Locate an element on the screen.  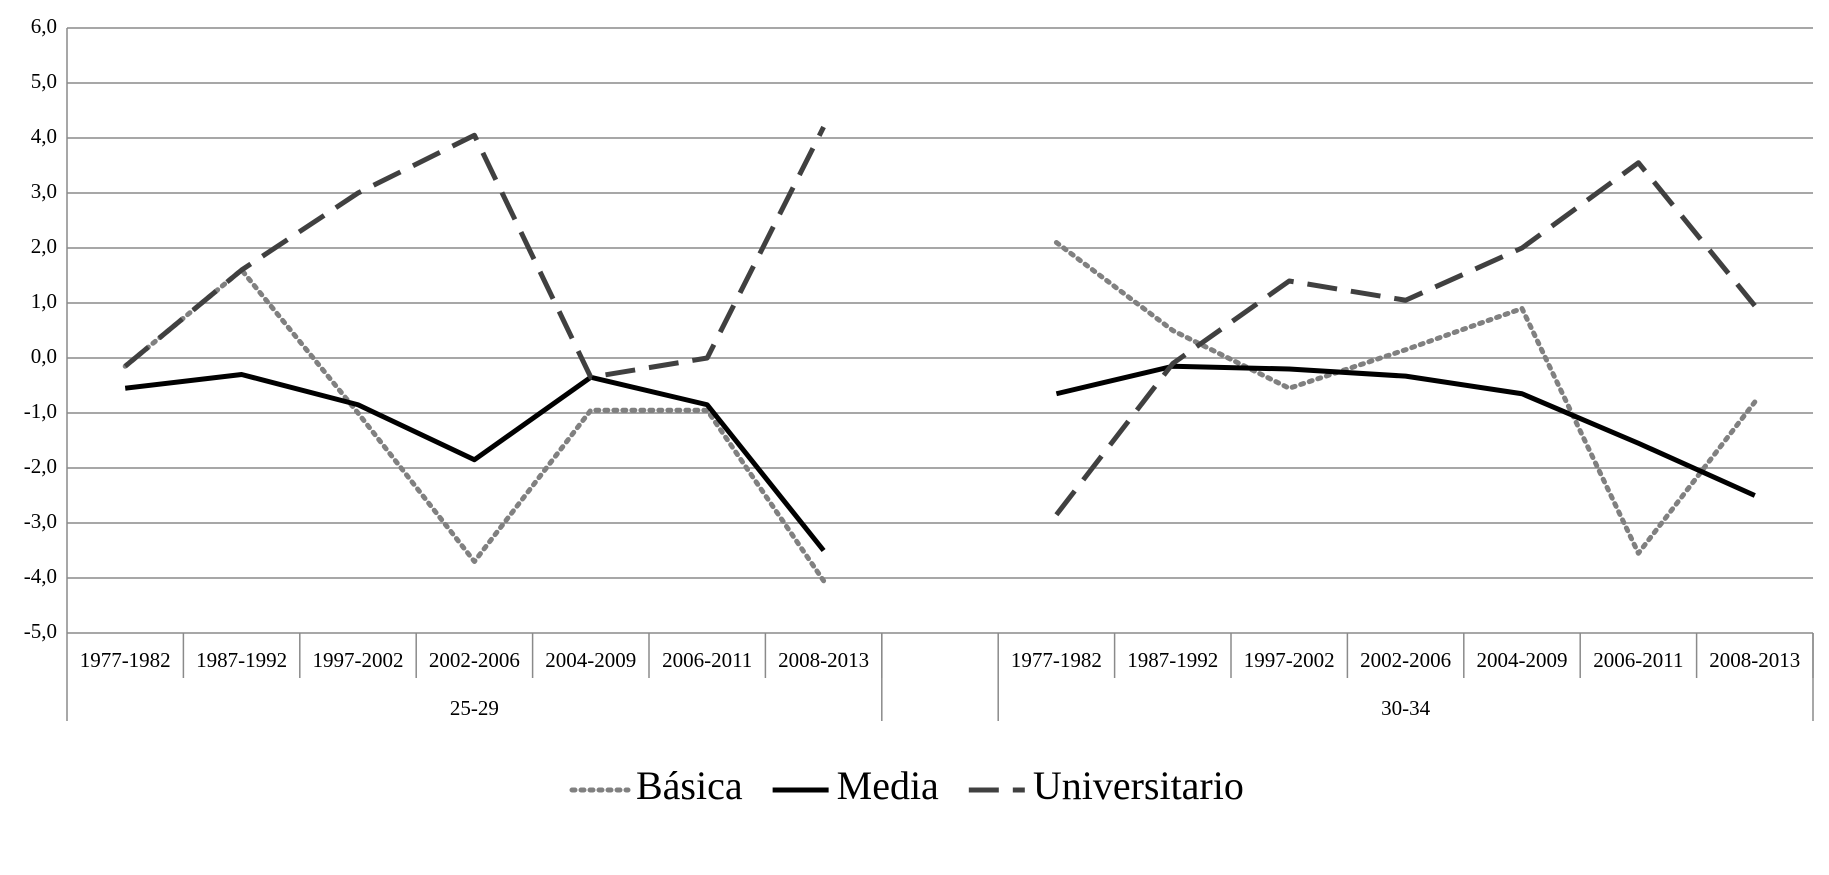
y-tick-label: 1,0 is located at coordinates (44, 301).